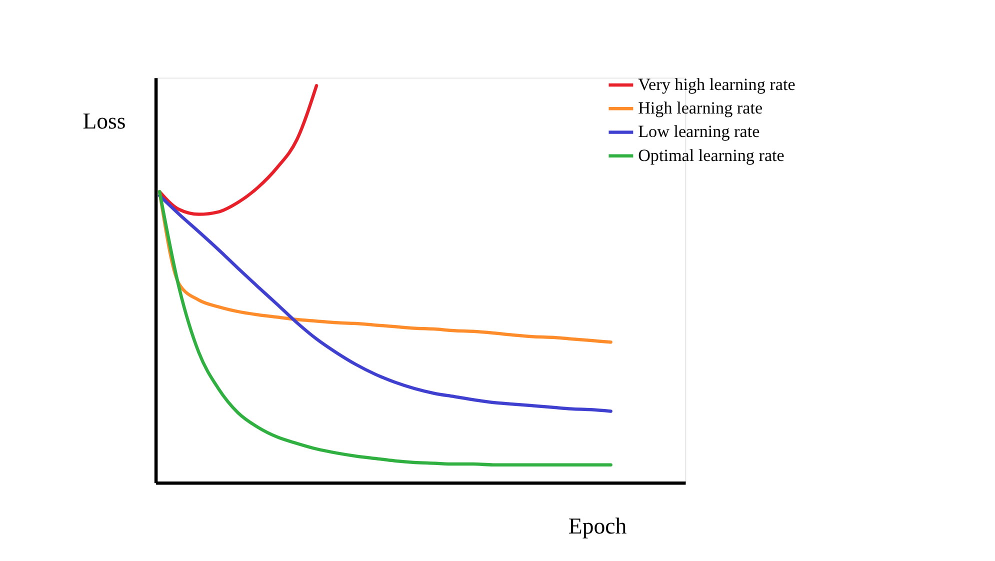 The width and height of the screenshot is (995, 561). Describe the element at coordinates (717, 84) in the screenshot. I see `legend-label: Very high learning rate` at that location.